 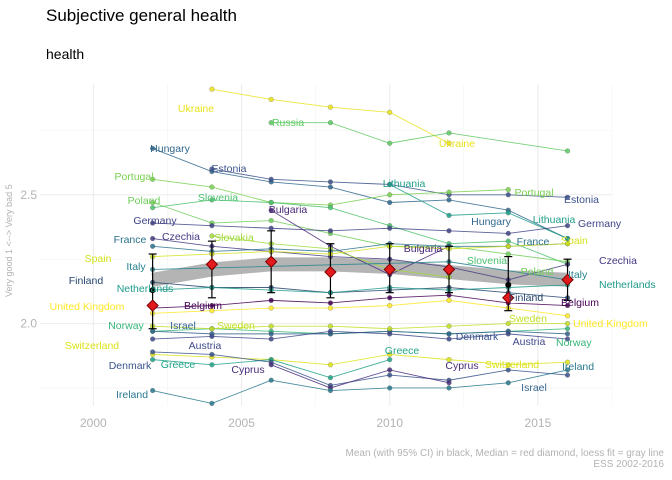 What do you see at coordinates (141, 15) in the screenshot?
I see `chart-title: Subjective general health` at bounding box center [141, 15].